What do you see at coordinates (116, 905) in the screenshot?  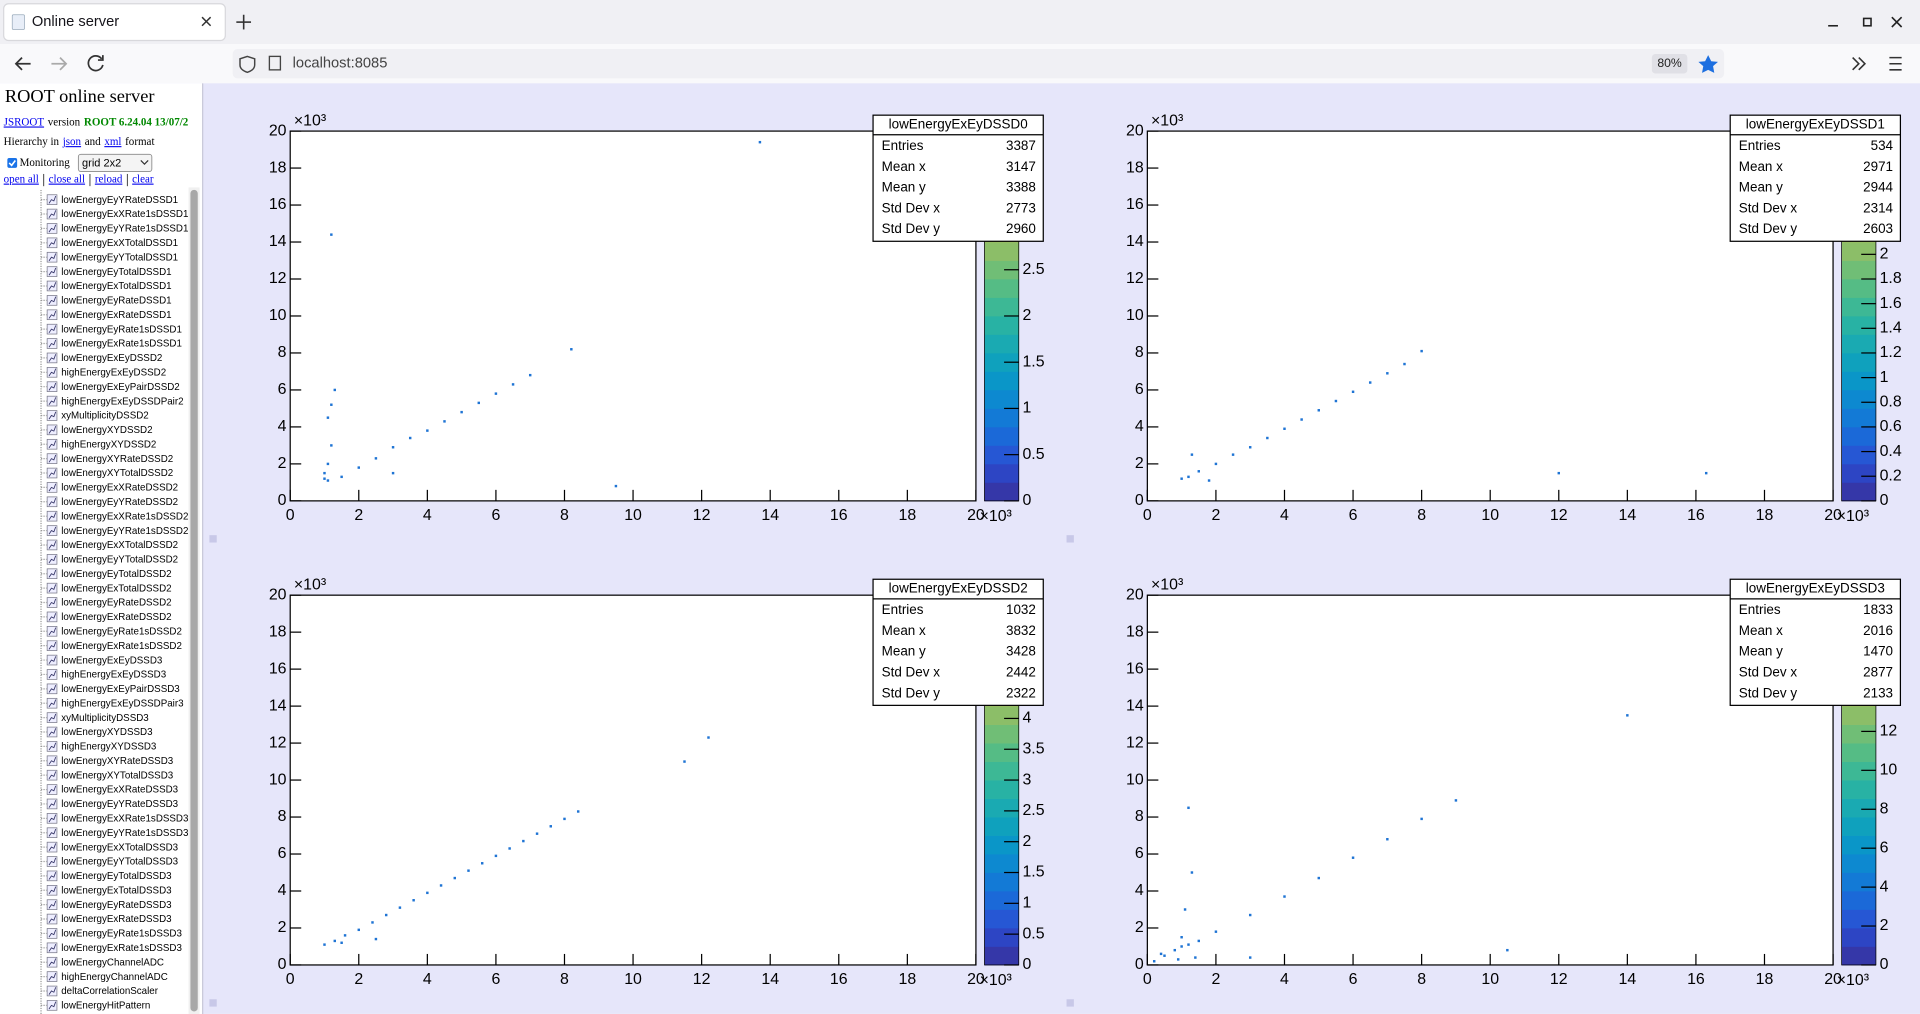 I see `tree-item: lowEnergyEyRateDSSD3` at bounding box center [116, 905].